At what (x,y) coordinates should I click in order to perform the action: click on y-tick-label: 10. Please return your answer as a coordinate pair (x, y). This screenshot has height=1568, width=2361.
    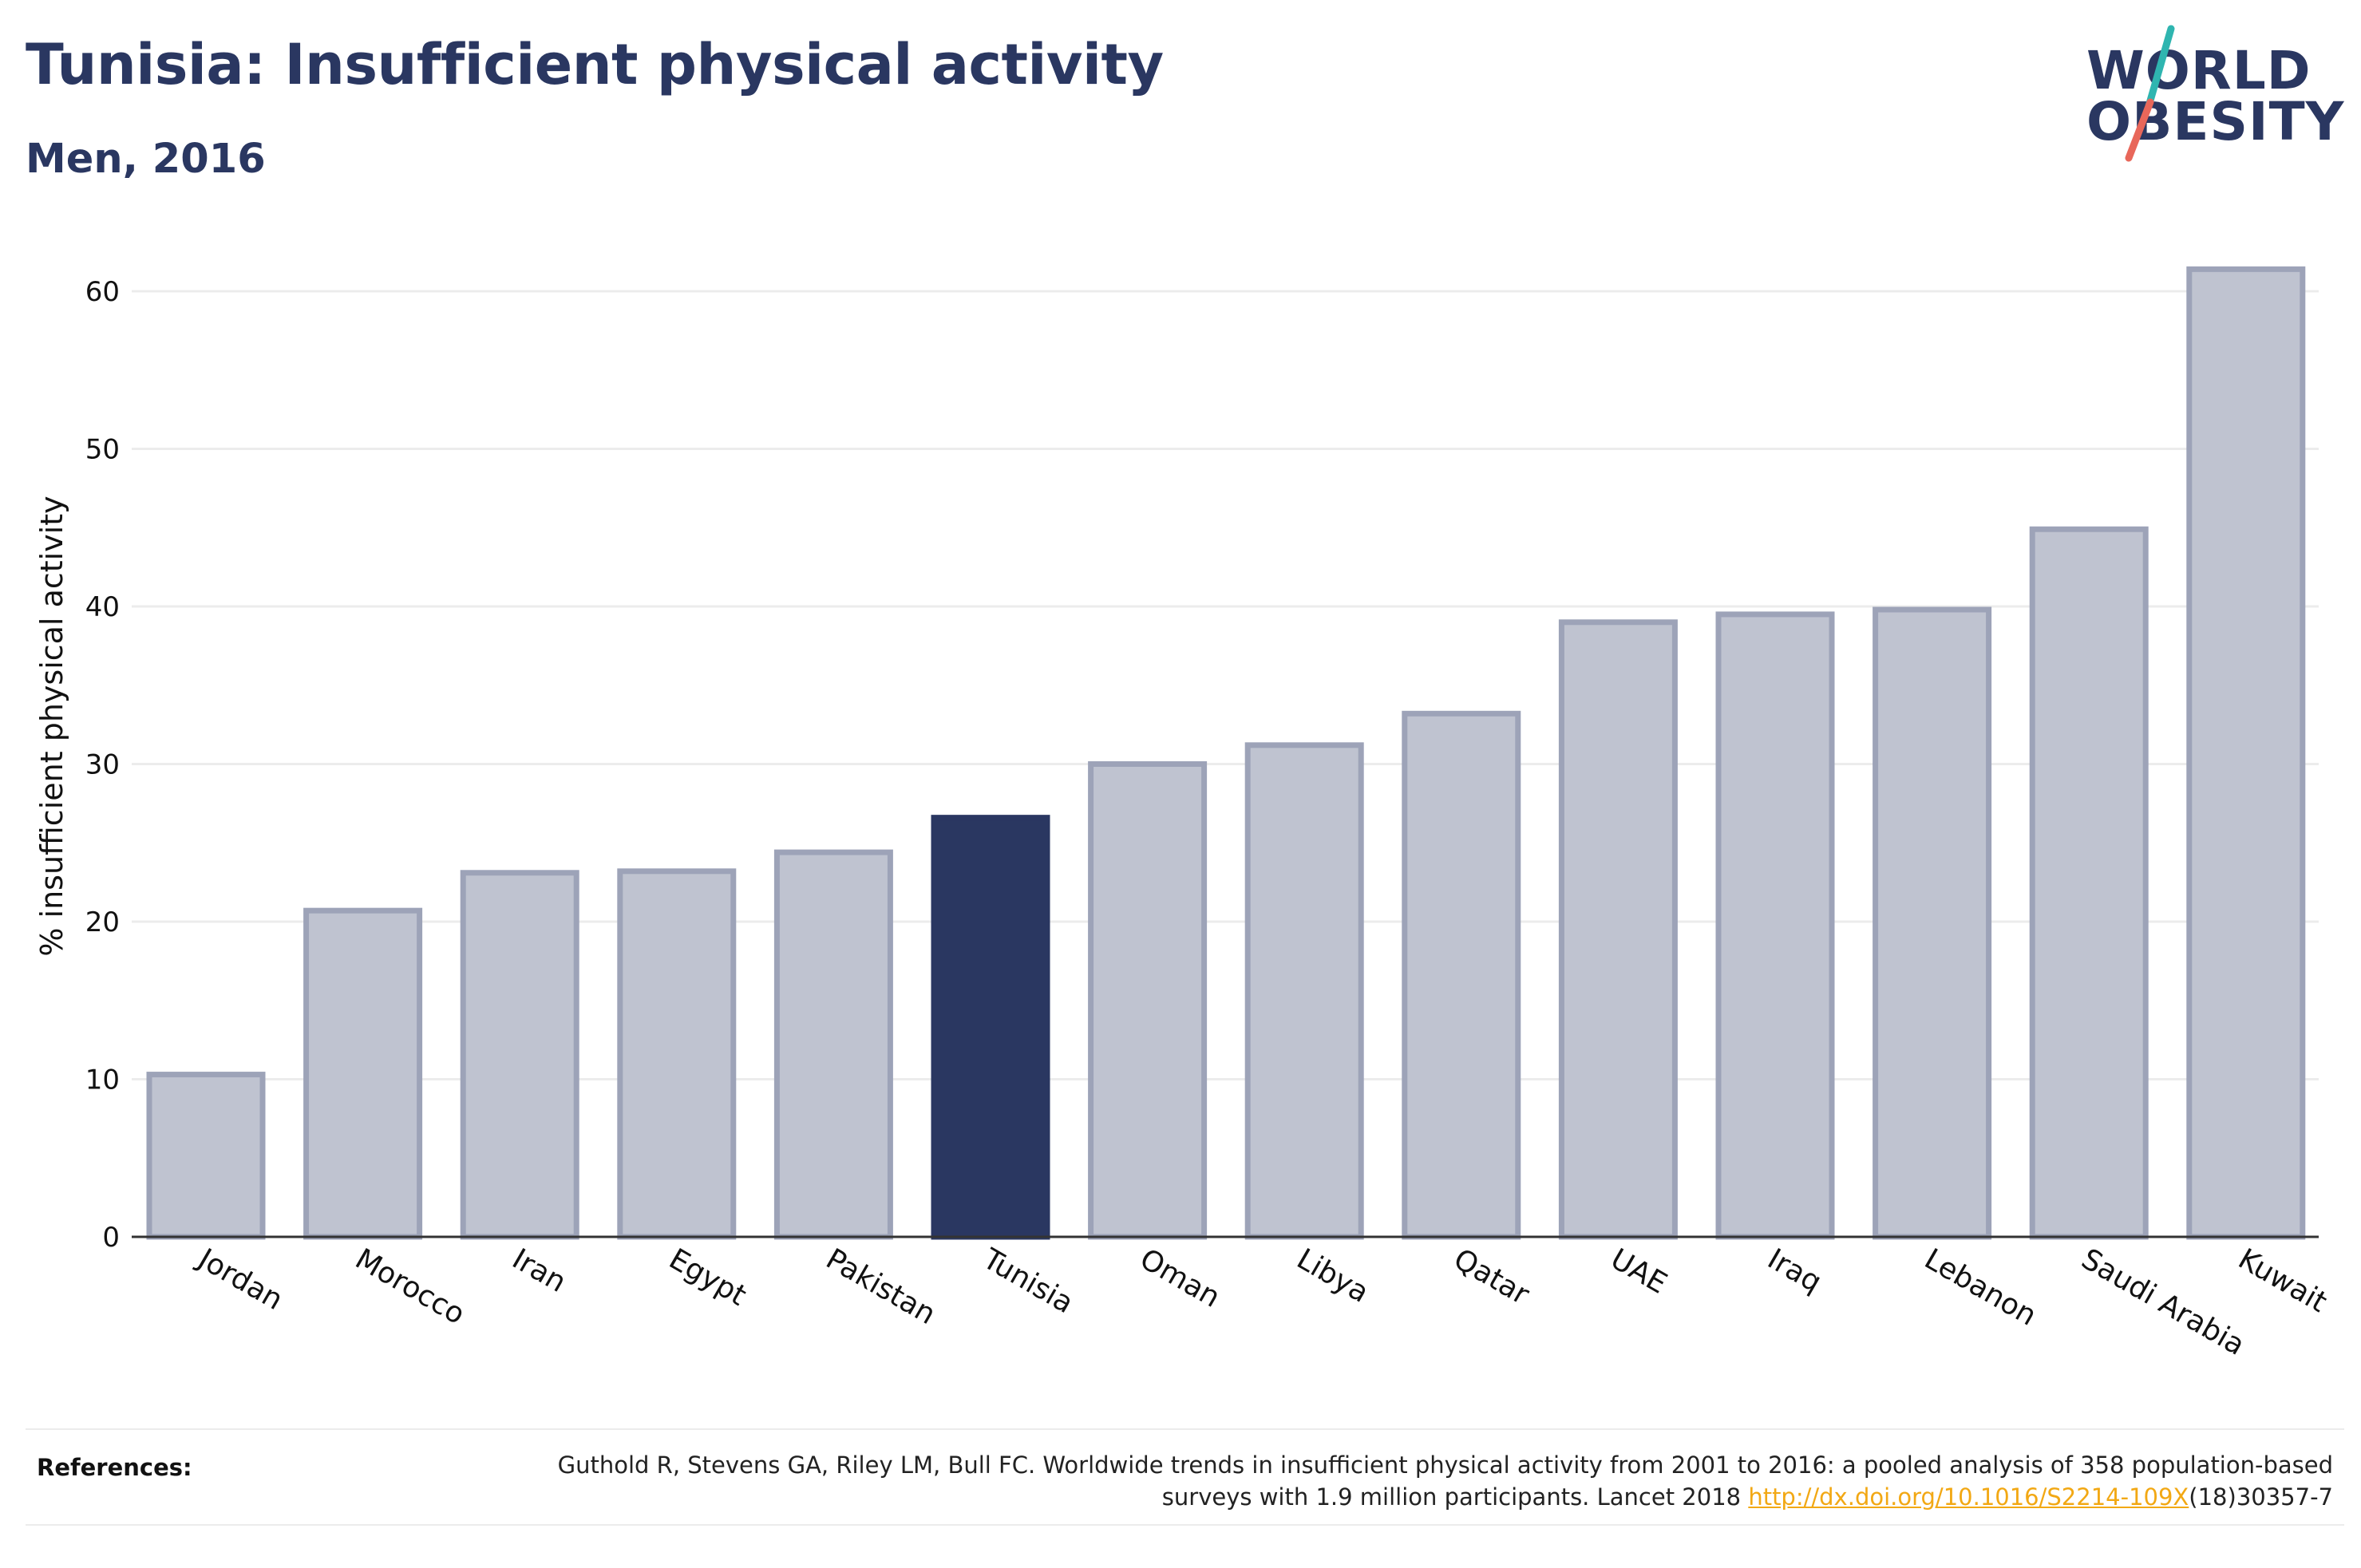
    Looking at the image, I should click on (102, 1080).